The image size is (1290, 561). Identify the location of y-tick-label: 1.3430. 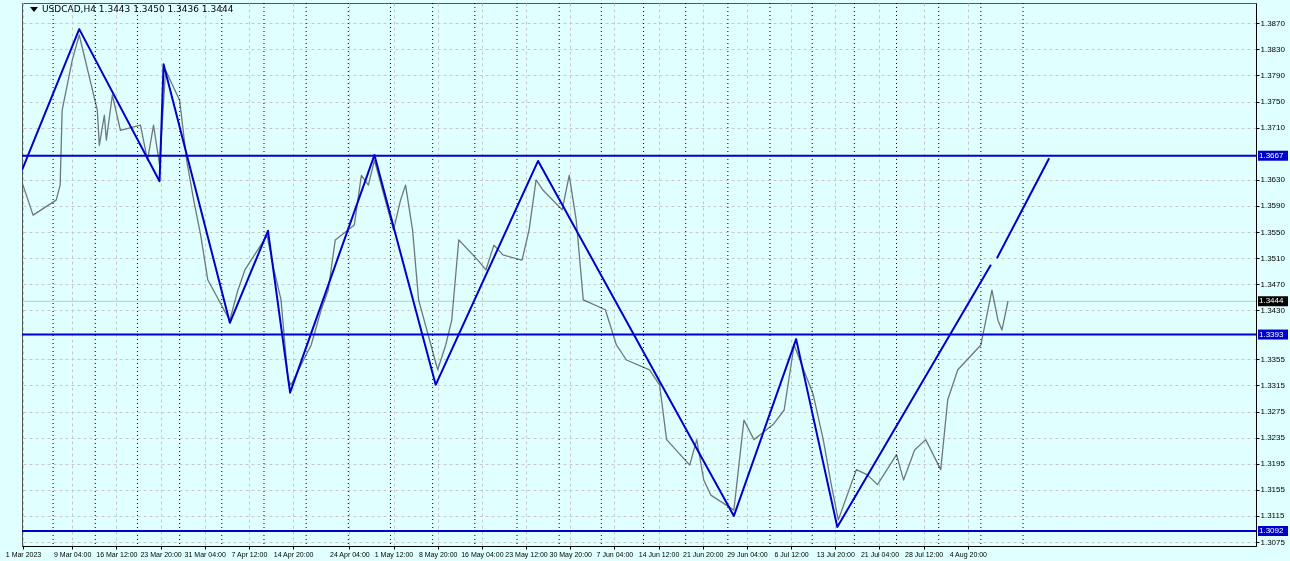
(1273, 310).